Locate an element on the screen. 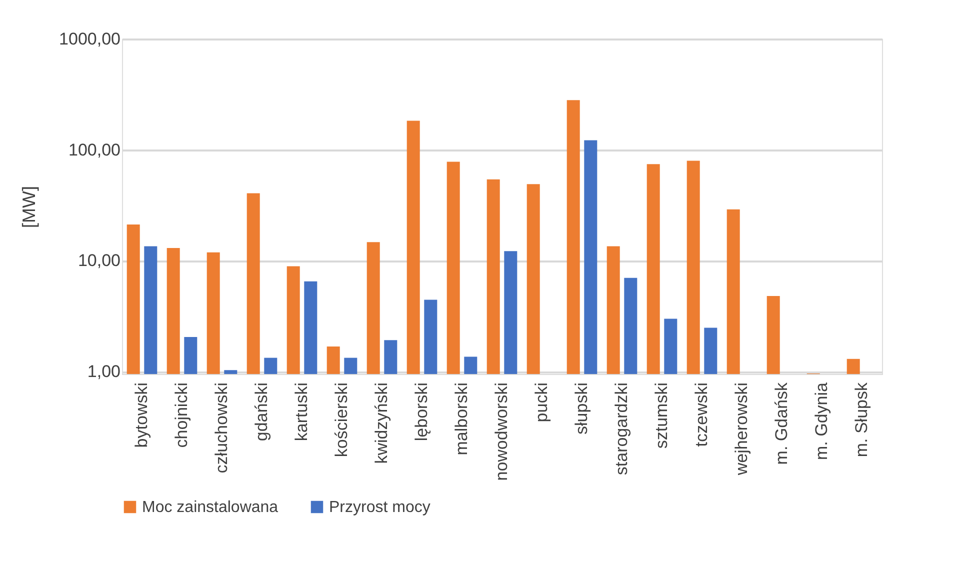  x-tick-label: kartuski is located at coordinates (301, 412).